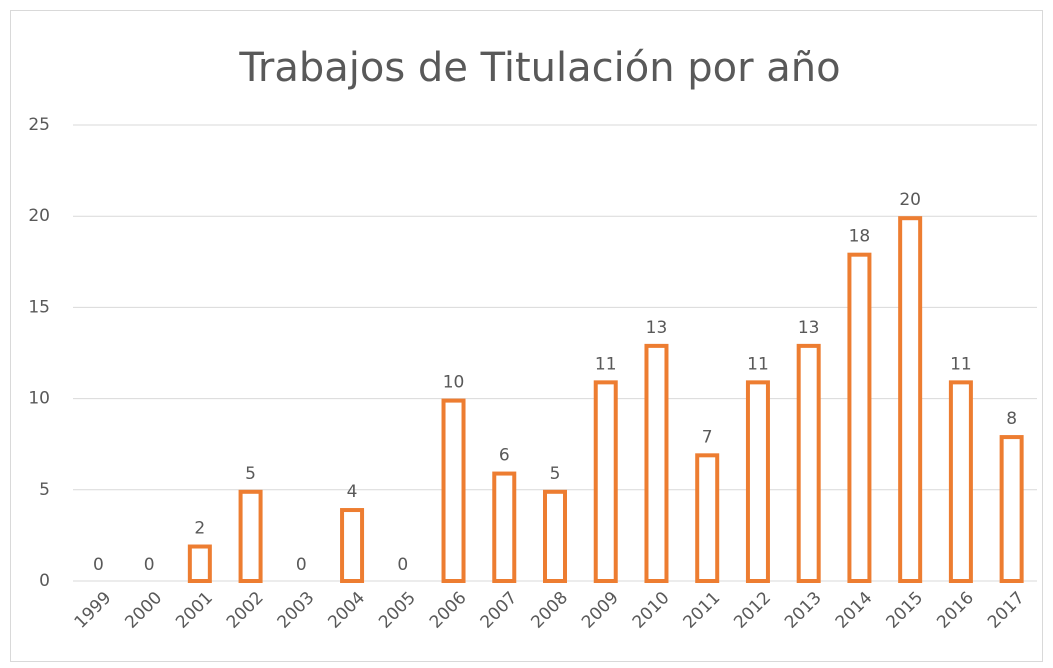 Image resolution: width=1053 pixels, height=668 pixels. Describe the element at coordinates (352, 492) in the screenshot. I see `data-label: 4` at that location.